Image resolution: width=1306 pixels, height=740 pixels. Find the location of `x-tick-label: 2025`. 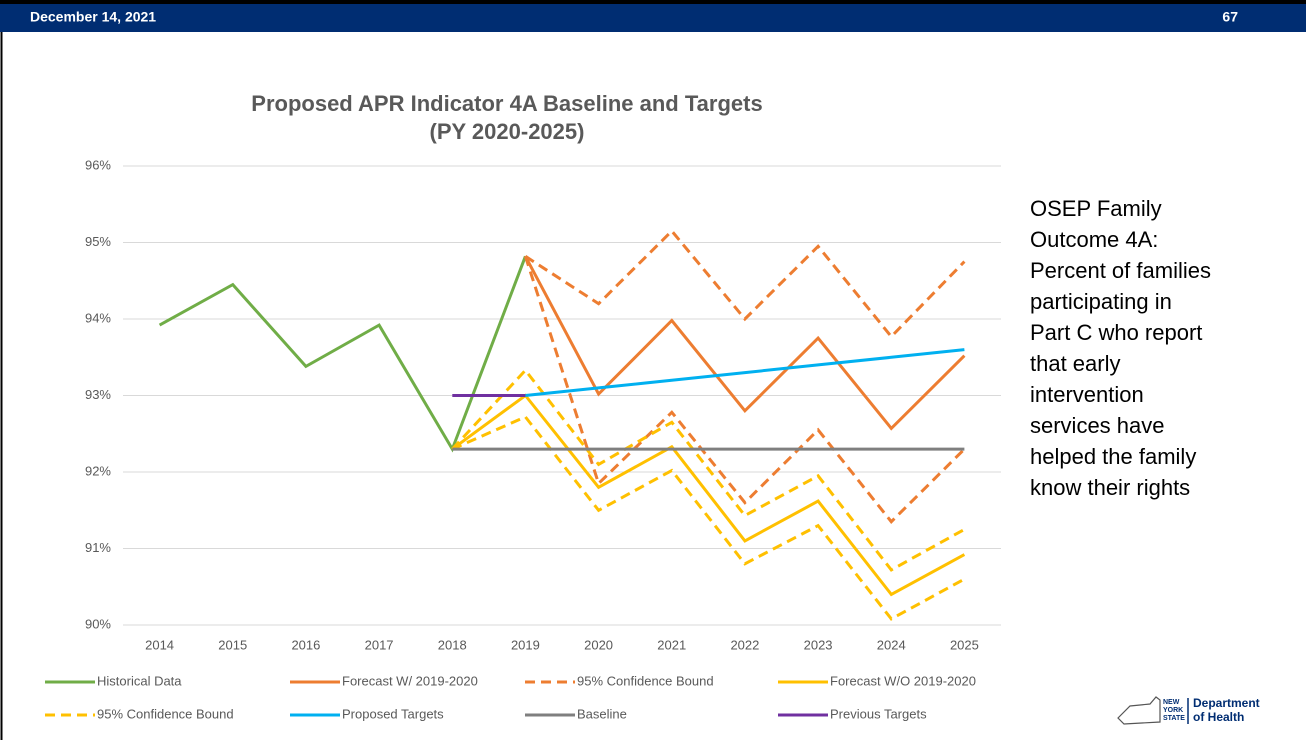

x-tick-label: 2025 is located at coordinates (964, 644).